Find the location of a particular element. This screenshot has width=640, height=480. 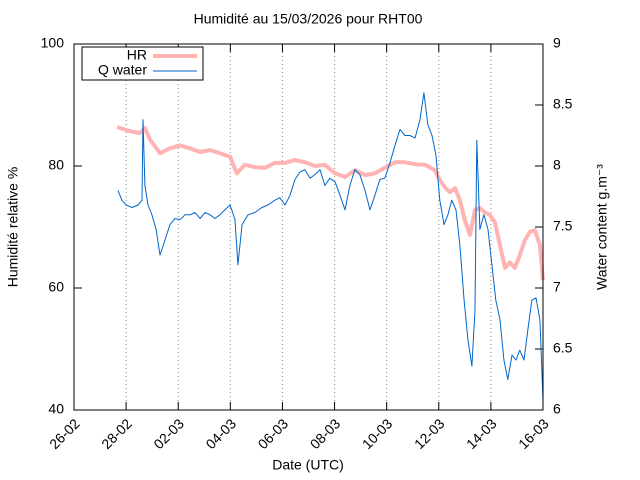

y2-tick-label: 6 is located at coordinates (557, 409).